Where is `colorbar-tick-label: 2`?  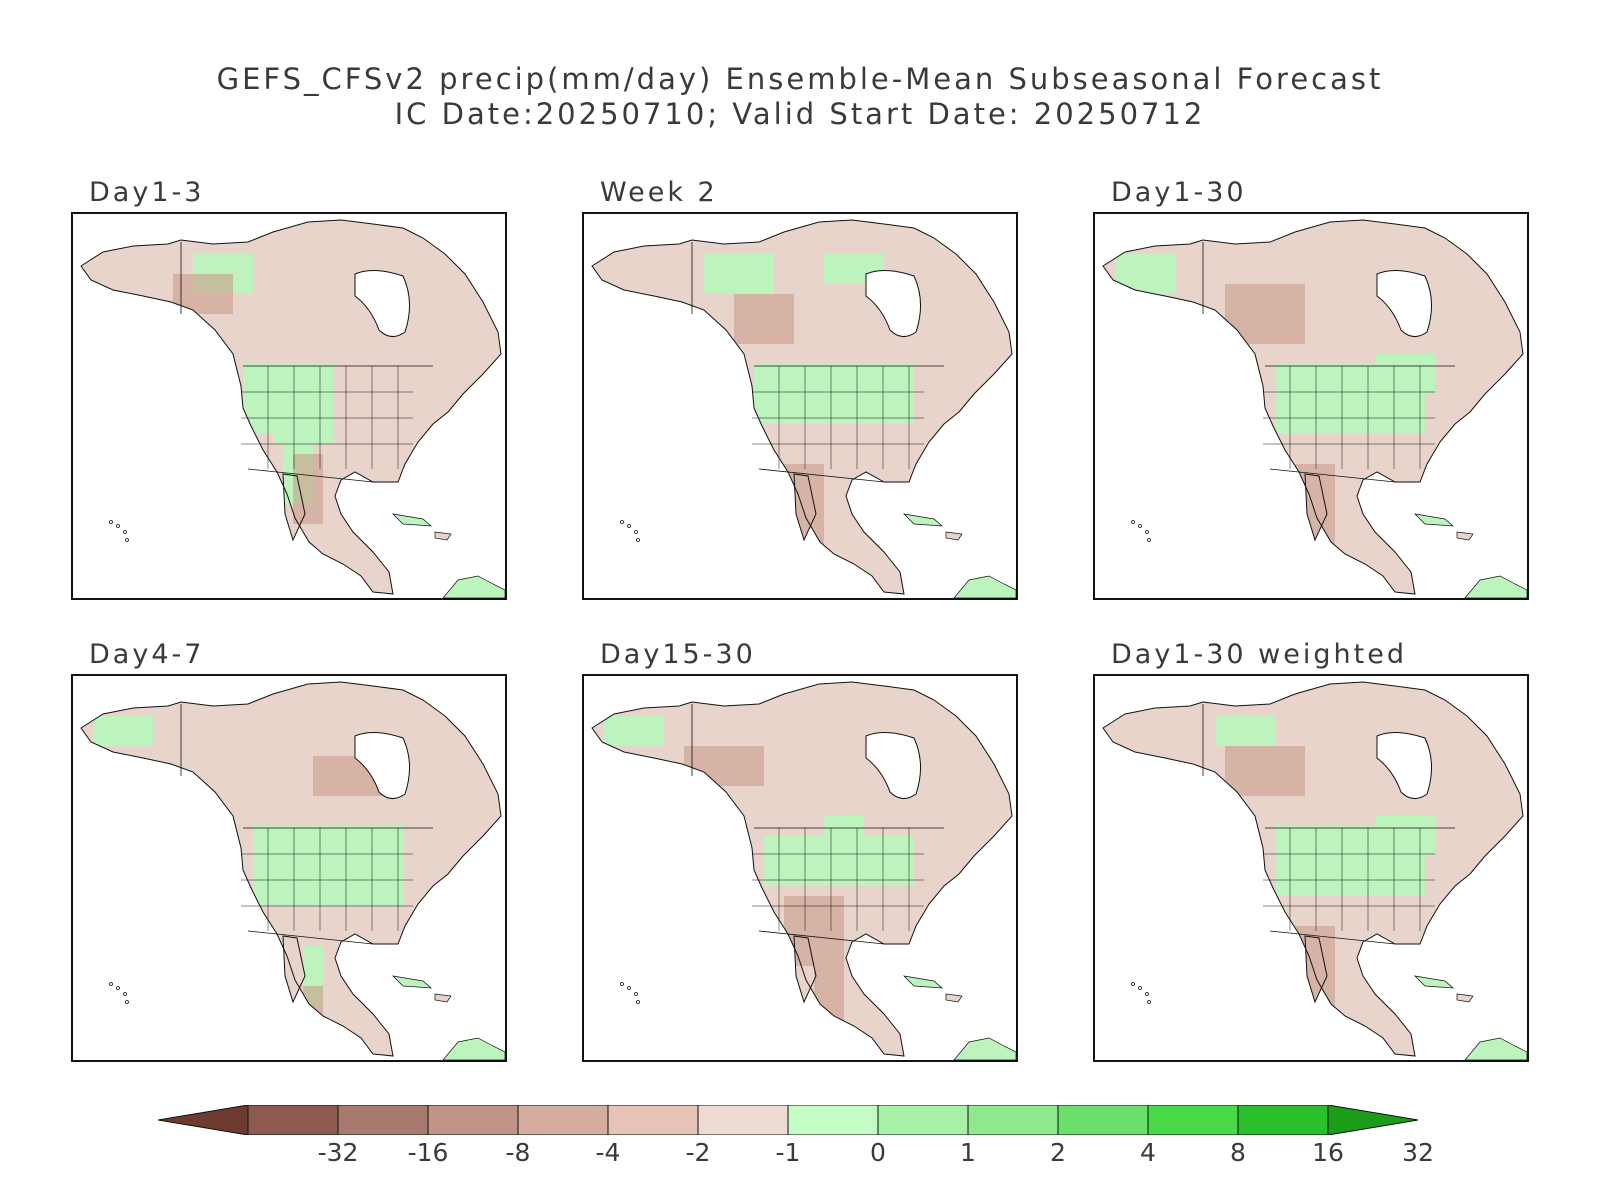 colorbar-tick-label: 2 is located at coordinates (1058, 1152).